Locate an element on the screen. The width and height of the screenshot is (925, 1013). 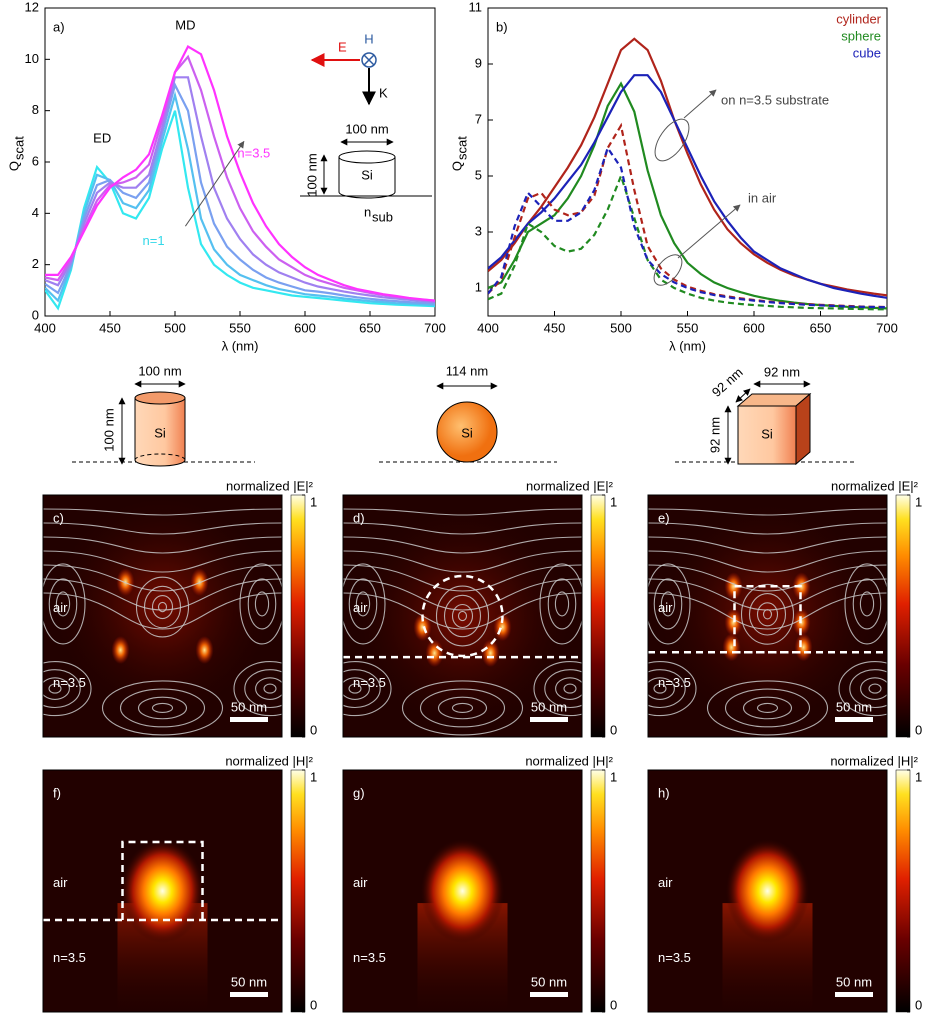
arrow is located at coordinates (709, 231).